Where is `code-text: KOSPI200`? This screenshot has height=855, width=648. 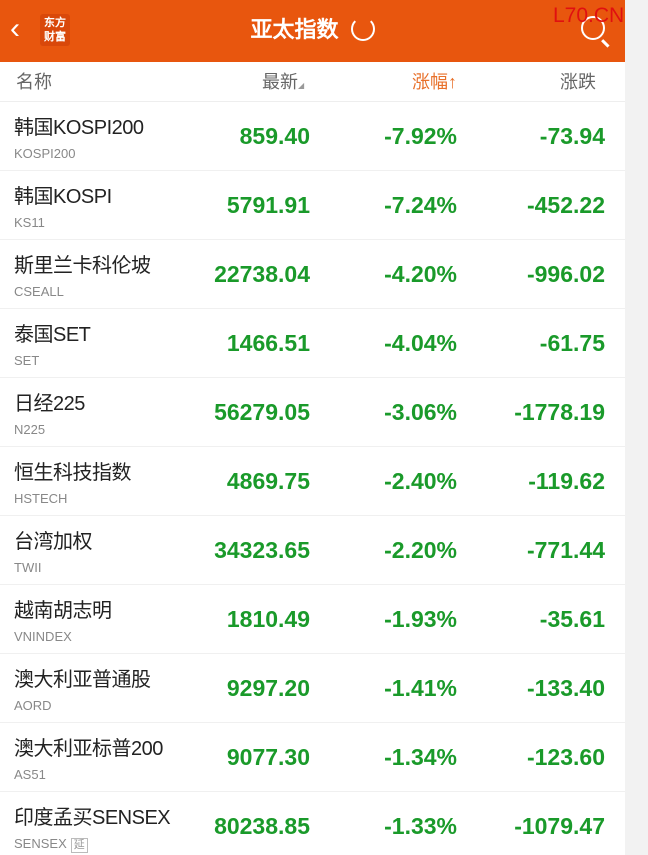 code-text: KOSPI200 is located at coordinates (45, 153).